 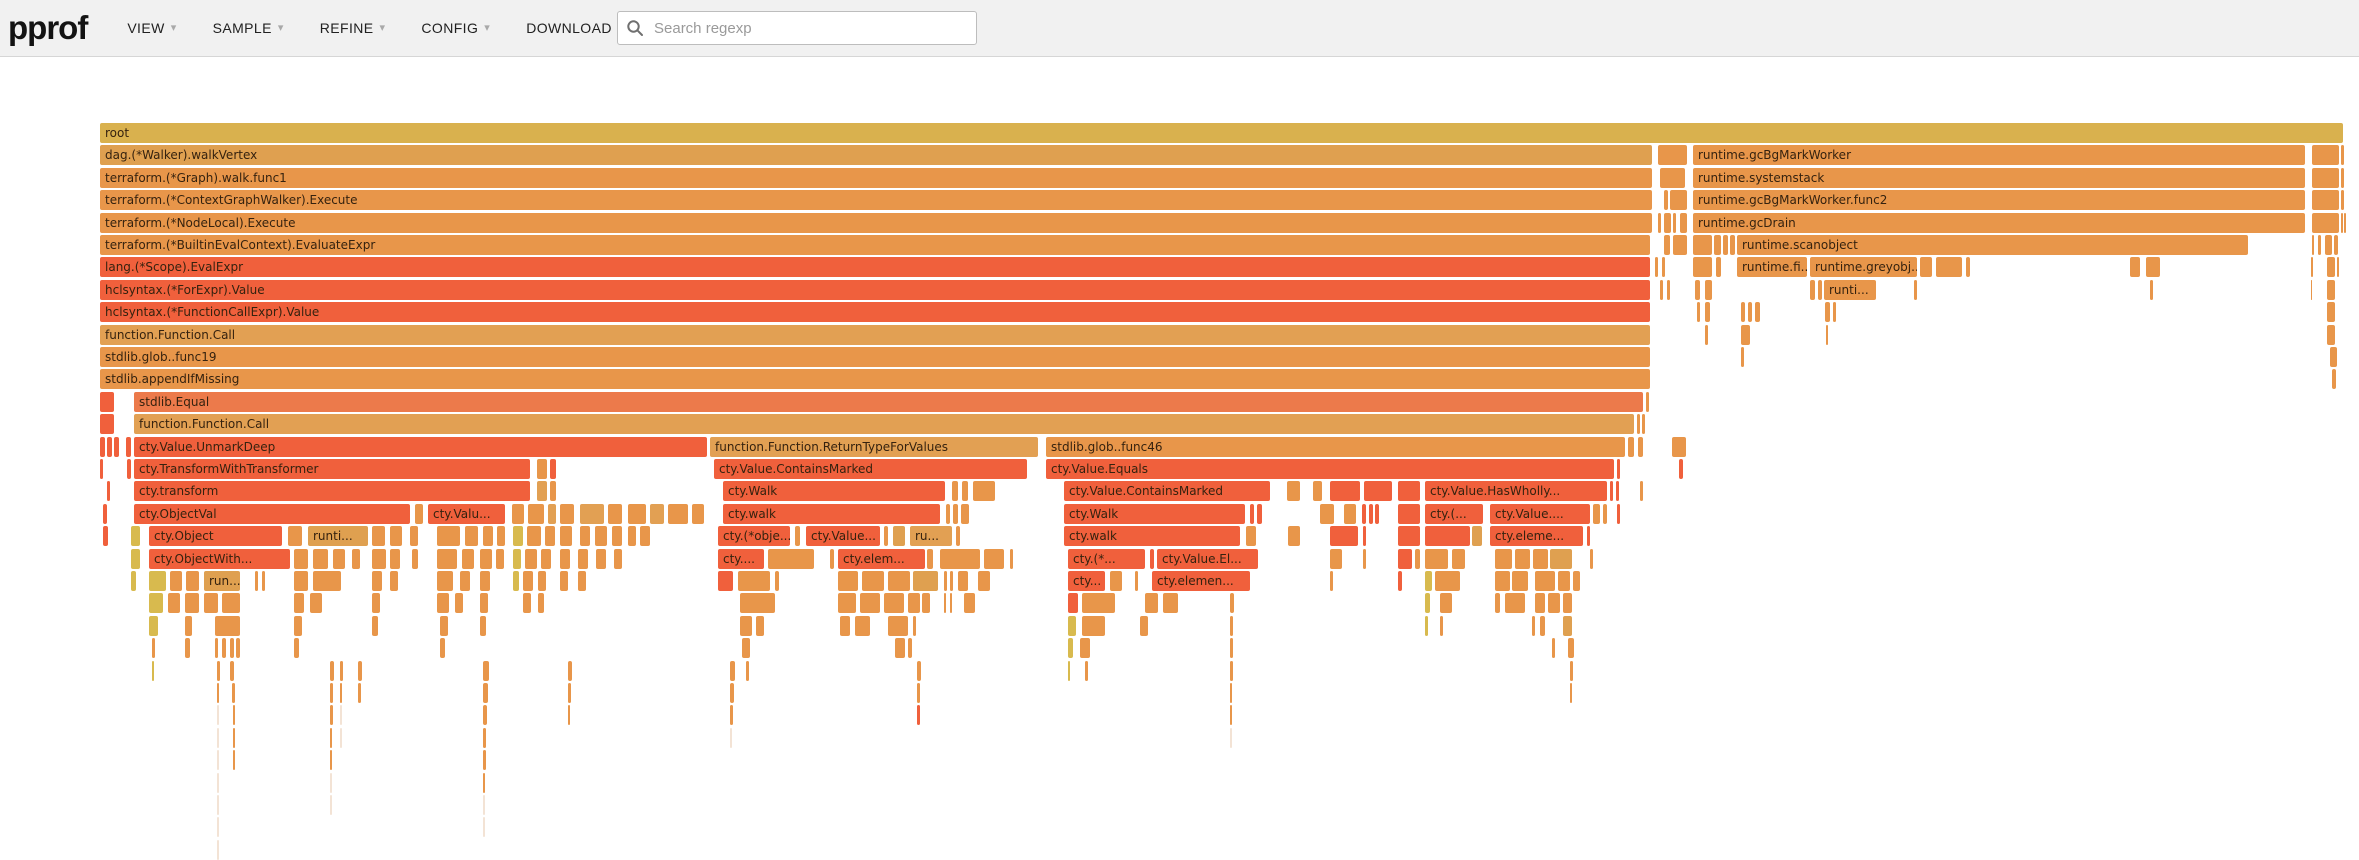 I want to click on flame-frame-runtime-gcbgmarkworker: runtime.gcBgMarkWorker, so click(x=1999, y=155).